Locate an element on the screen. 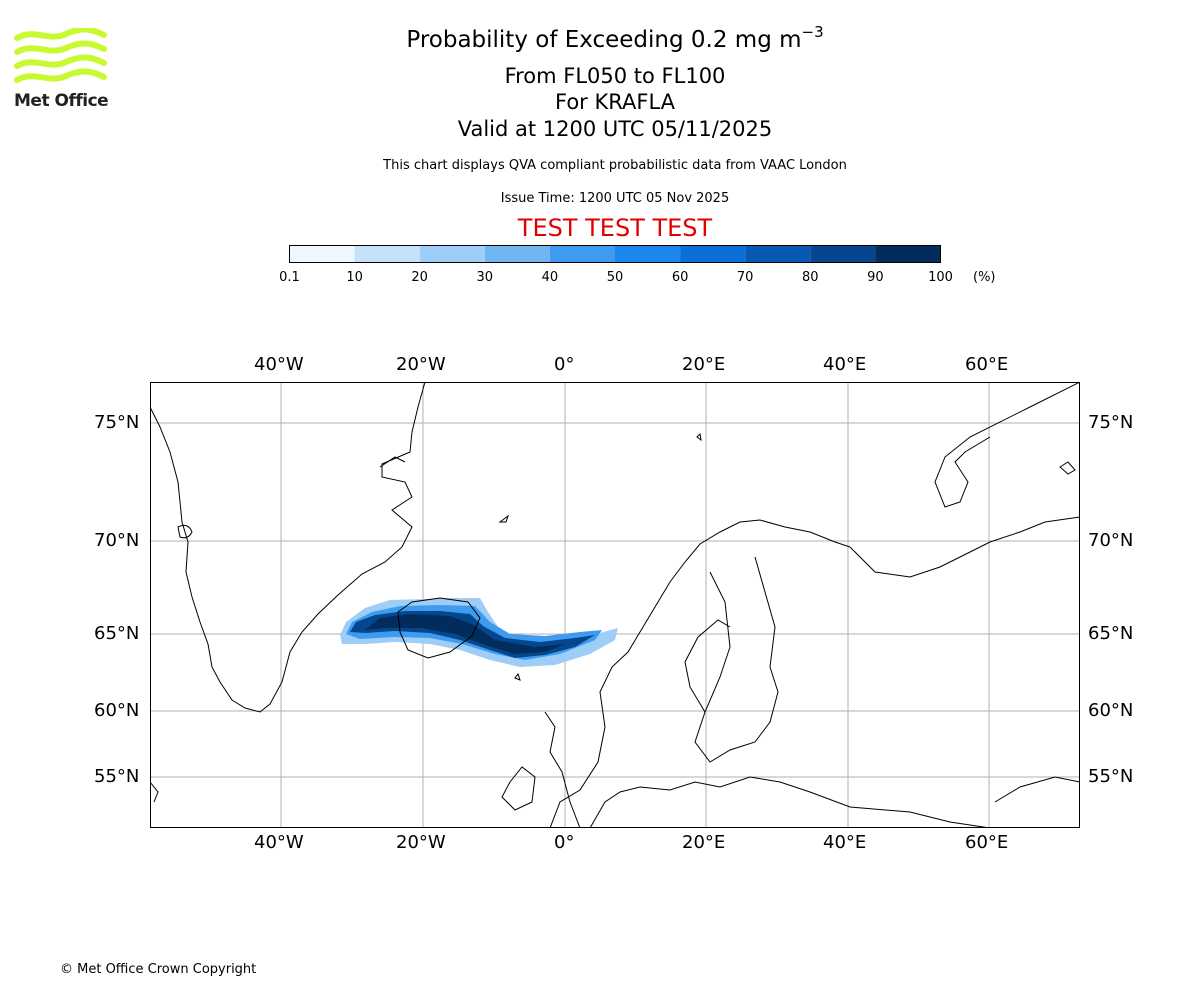 The image size is (1200, 1000). volcano-name: For KRAFLA is located at coordinates (615, 102).